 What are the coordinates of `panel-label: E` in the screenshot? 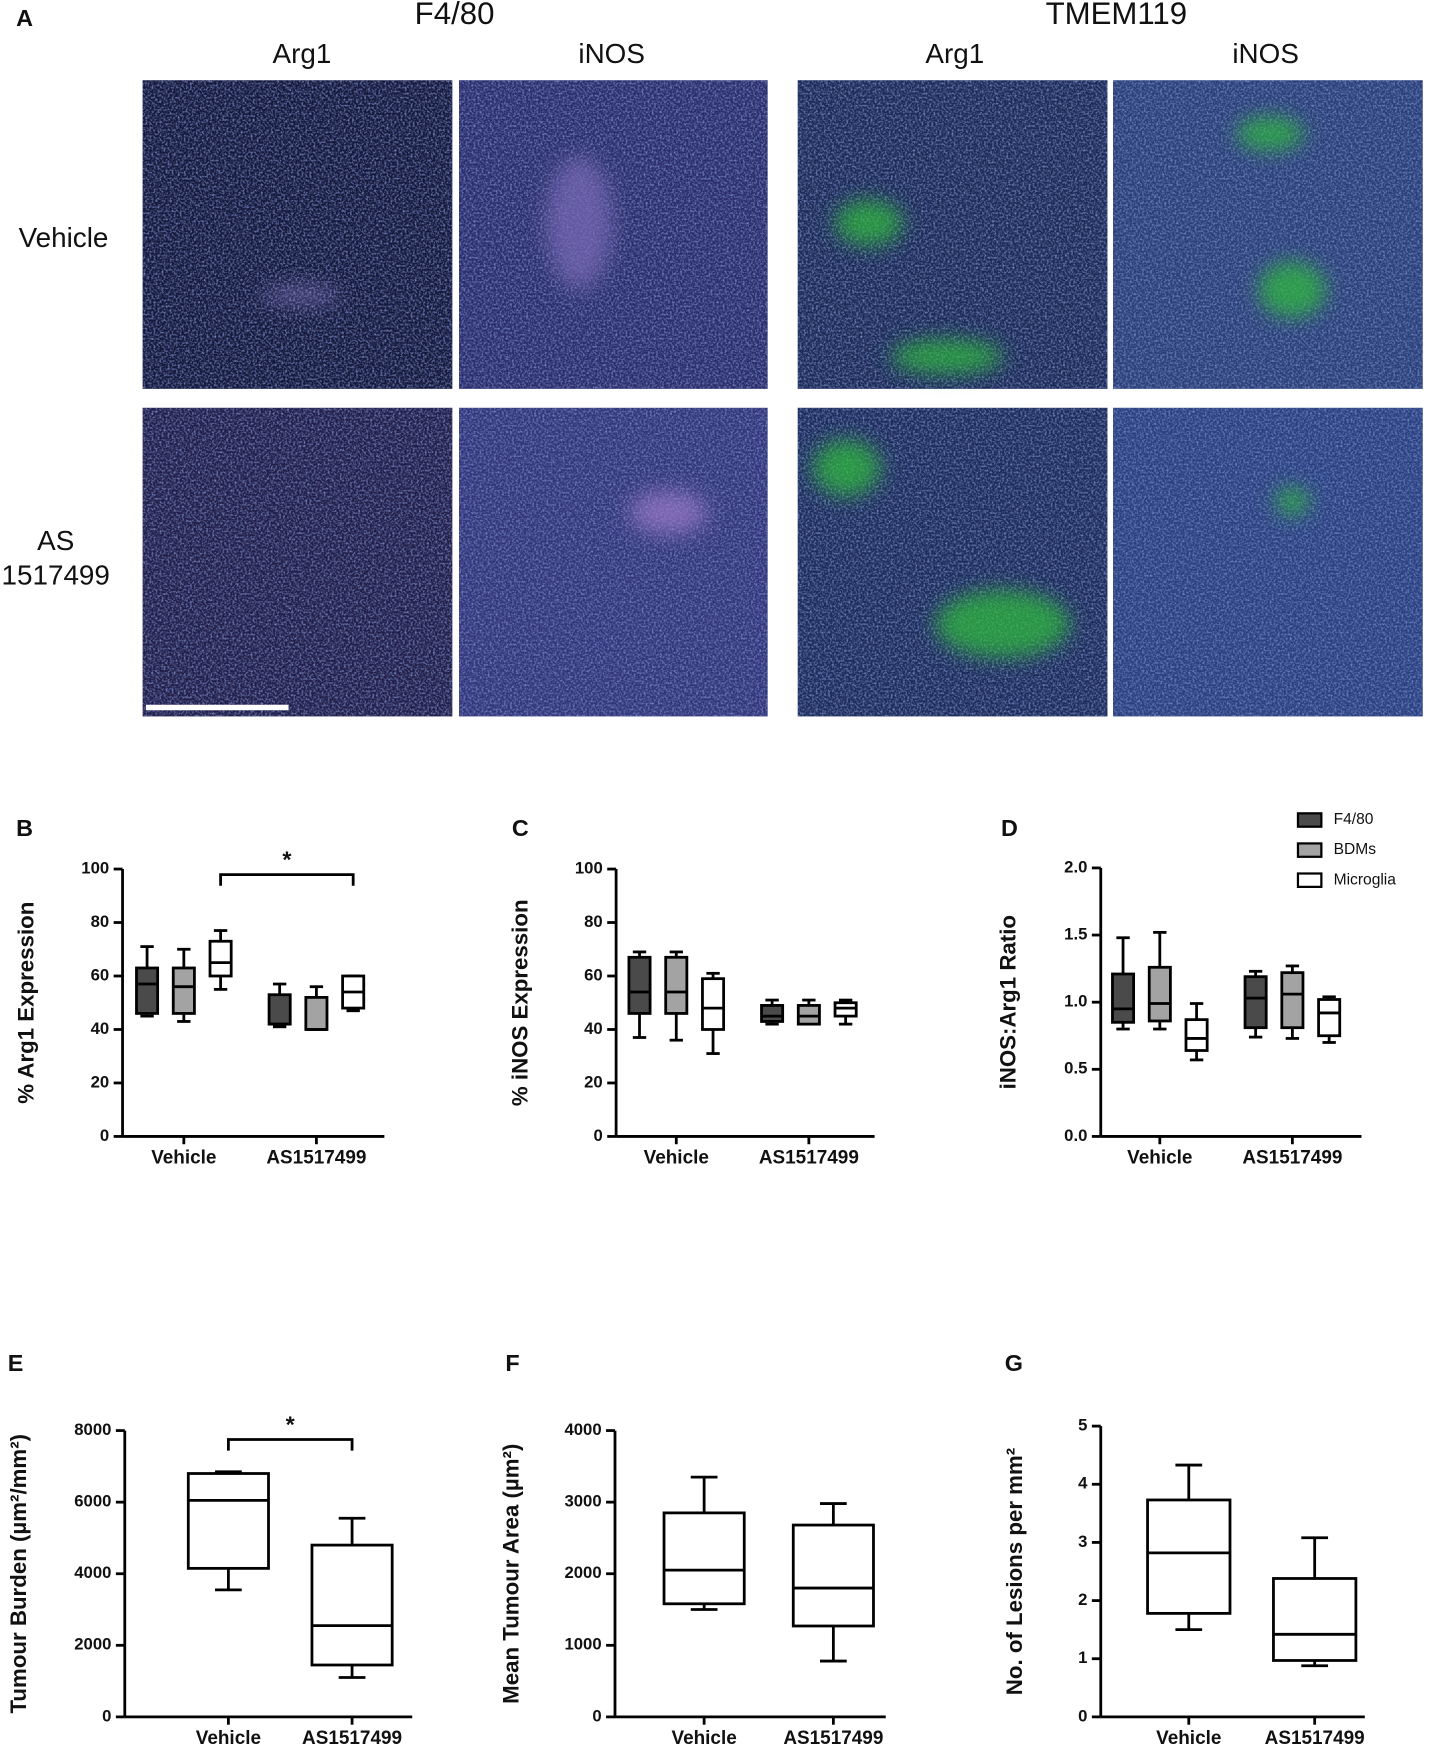 It's located at (16, 1363).